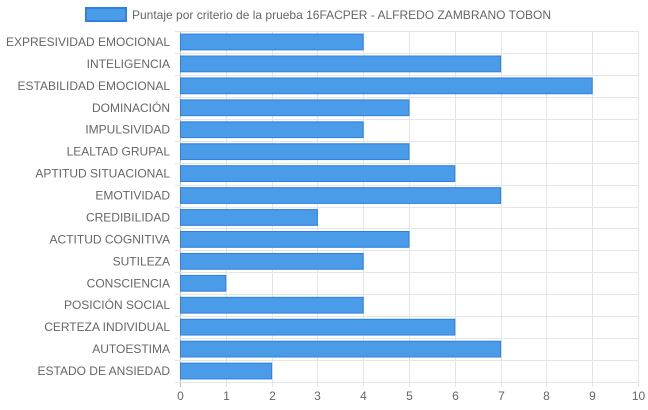 This screenshot has height=410, width=648. I want to click on category-label: INTELIGENCIA, so click(128, 64).